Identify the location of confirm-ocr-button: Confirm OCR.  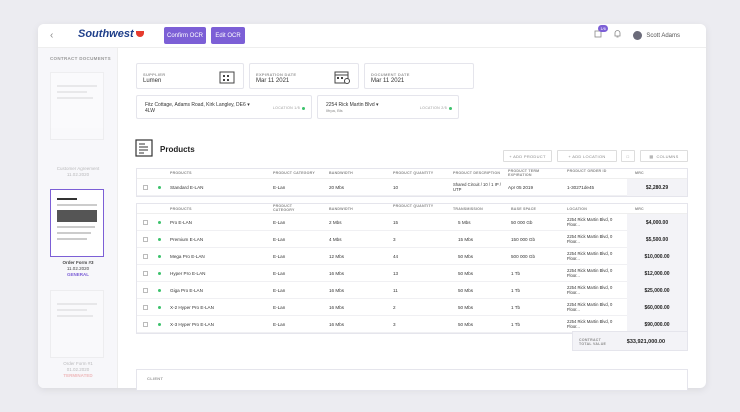
(185, 35).